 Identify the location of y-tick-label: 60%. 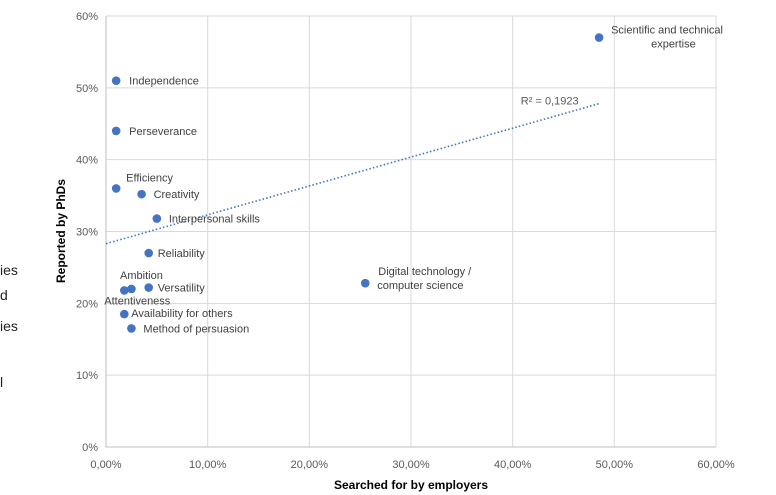
(87, 17).